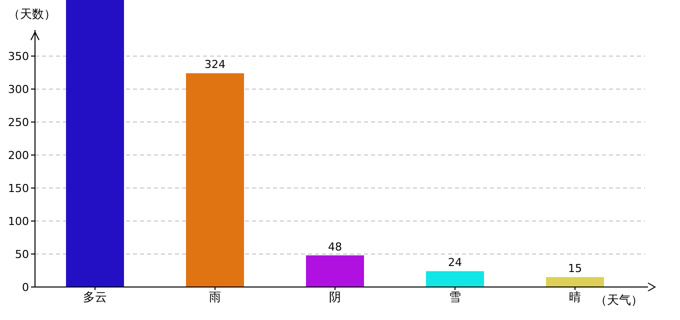  What do you see at coordinates (18, 123) in the screenshot?
I see `y-tick-label: 250` at bounding box center [18, 123].